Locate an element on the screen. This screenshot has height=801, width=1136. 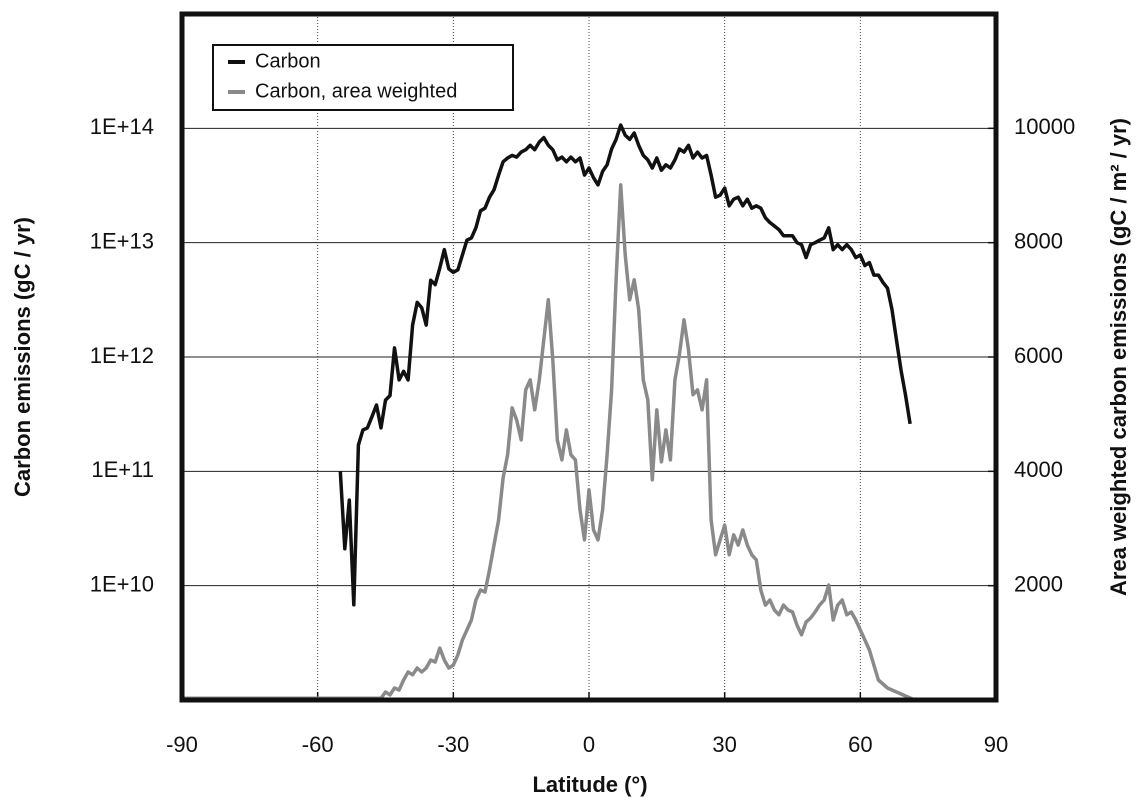
y-tick-label: 1E+13 is located at coordinates (122, 240).